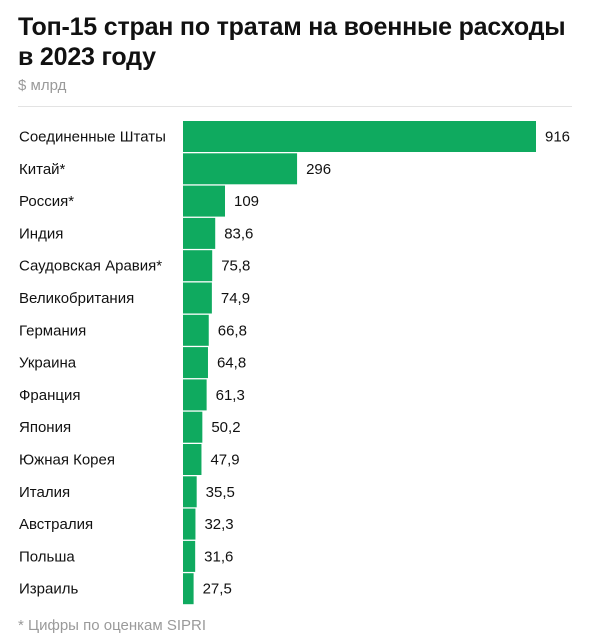 The image size is (590, 642). Describe the element at coordinates (231, 363) in the screenshot. I see `value-label: 64,8` at that location.